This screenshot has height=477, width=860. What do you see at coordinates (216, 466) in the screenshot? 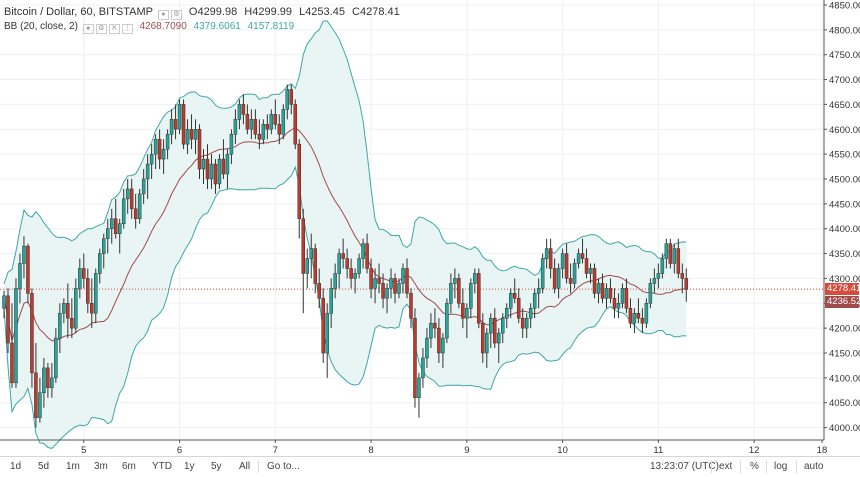
I see `range-5y: 5y` at bounding box center [216, 466].